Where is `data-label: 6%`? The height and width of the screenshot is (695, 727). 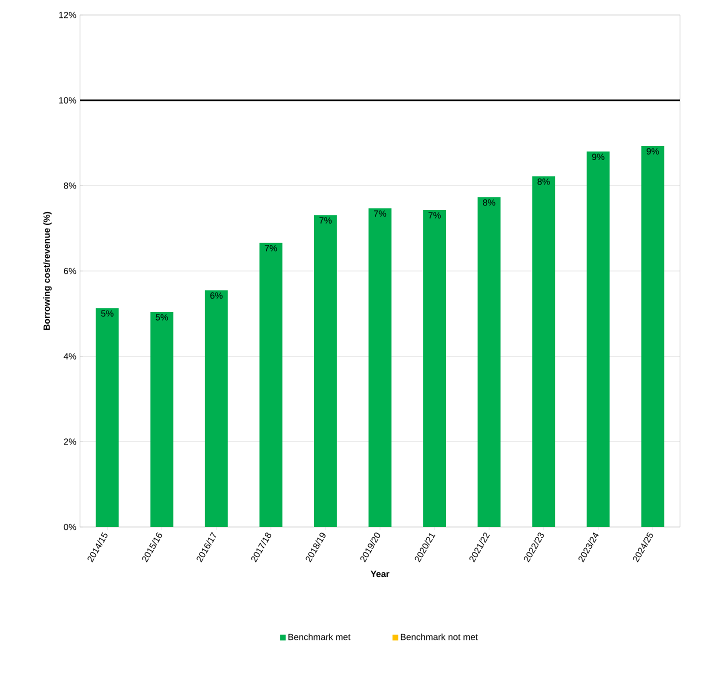
data-label: 6% is located at coordinates (216, 295).